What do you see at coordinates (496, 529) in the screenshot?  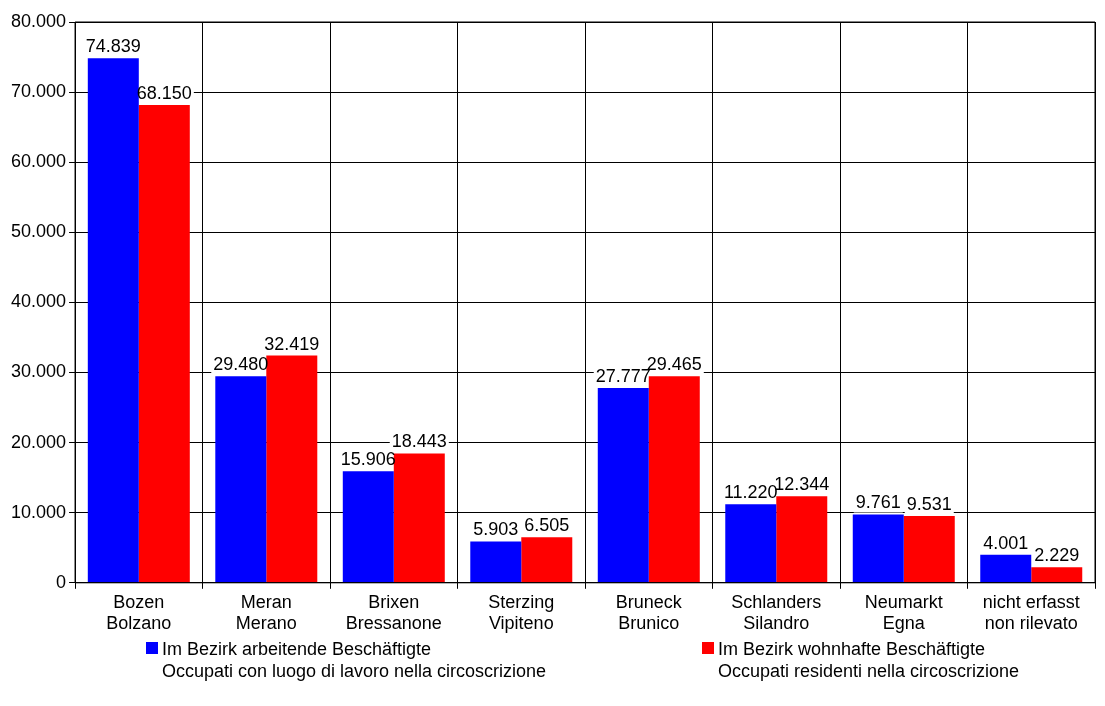 I see `data-label: 5.903` at bounding box center [496, 529].